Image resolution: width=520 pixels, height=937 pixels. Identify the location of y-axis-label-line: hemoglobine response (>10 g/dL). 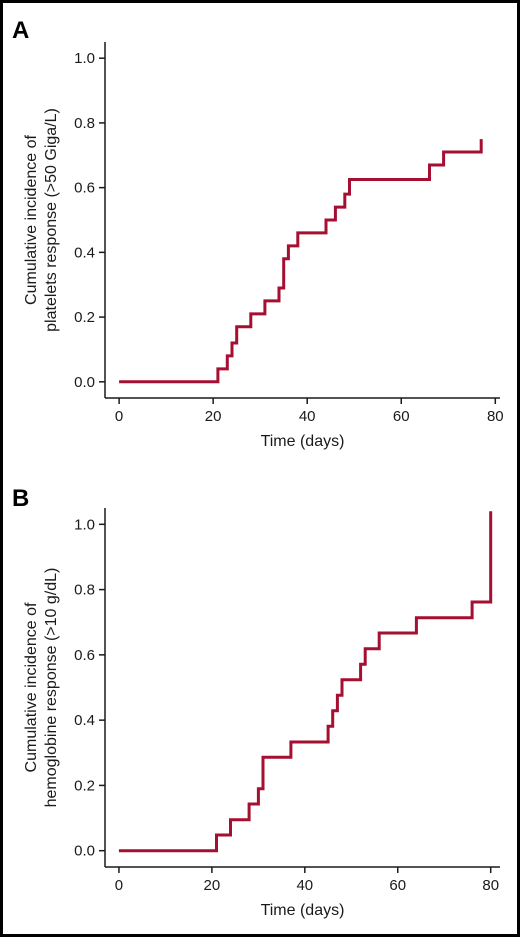
(51, 688).